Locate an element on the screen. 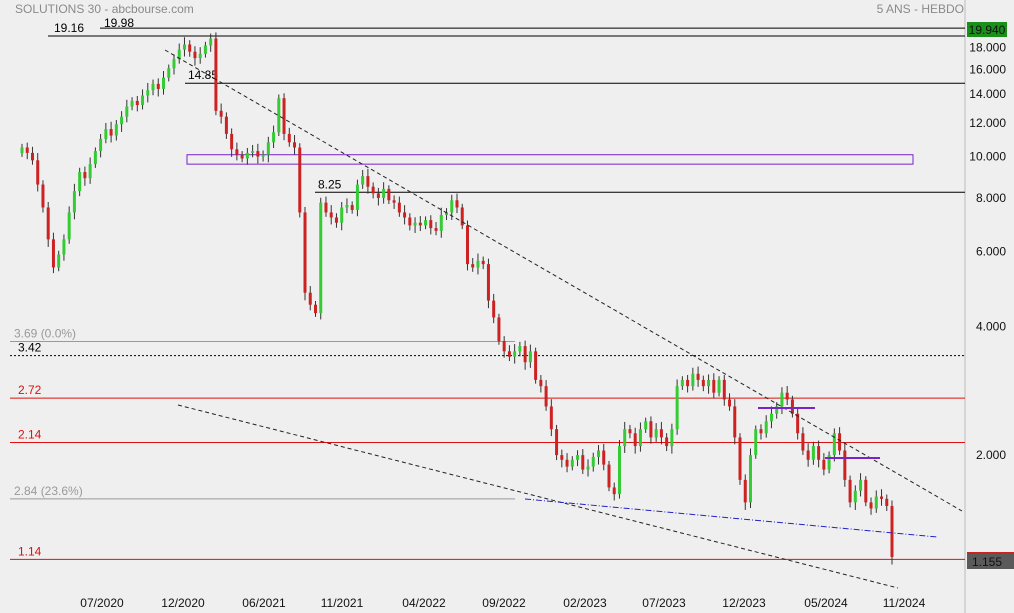 Image resolution: width=1014 pixels, height=613 pixels. x-tick-label: 05/2024 is located at coordinates (826, 603).